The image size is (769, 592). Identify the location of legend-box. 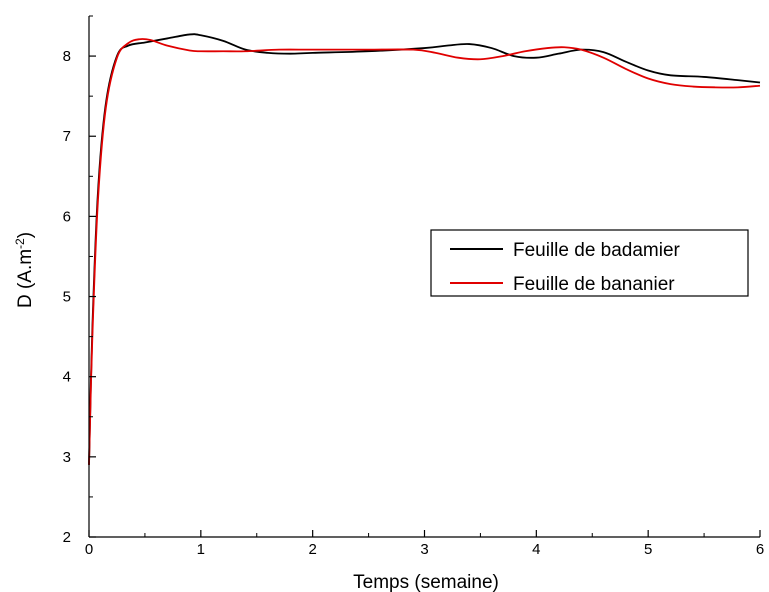
(589, 263).